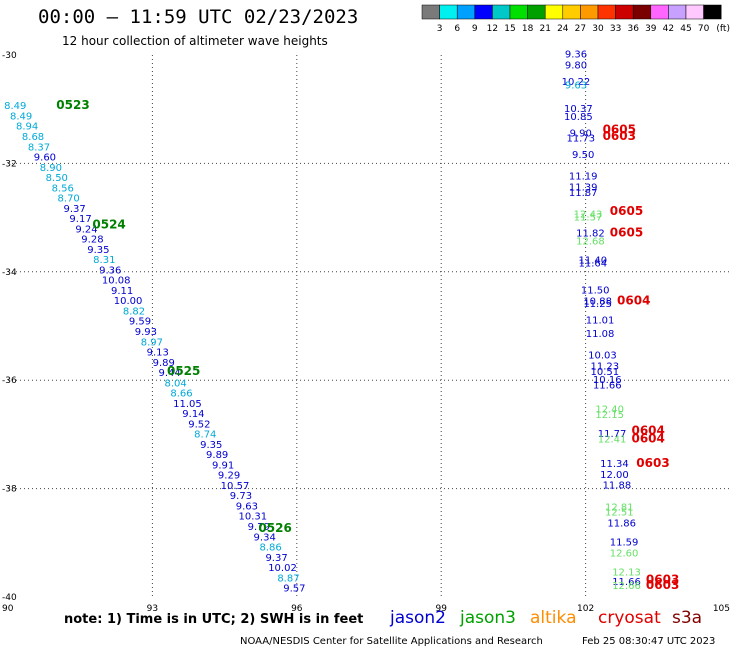 This screenshot has width=740, height=650. What do you see at coordinates (624, 543) in the screenshot?
I see `data-label: 11.59` at bounding box center [624, 543].